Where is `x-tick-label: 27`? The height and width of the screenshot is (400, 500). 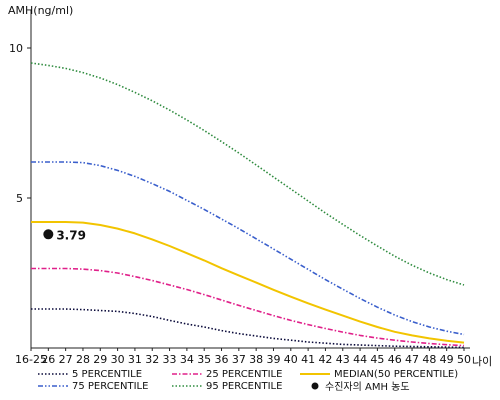
x-tick-label: 27 is located at coordinates (66, 359).